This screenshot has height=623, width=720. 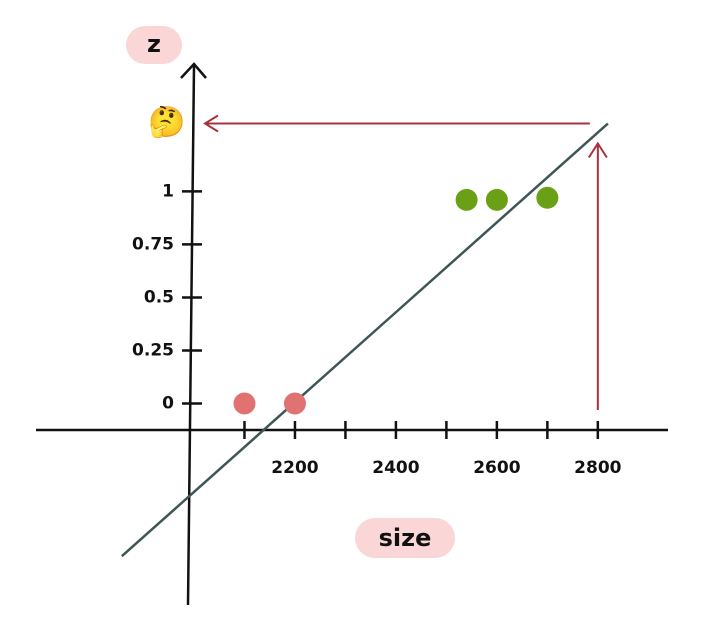 What do you see at coordinates (168, 191) in the screenshot?
I see `y-tick-label: 1` at bounding box center [168, 191].